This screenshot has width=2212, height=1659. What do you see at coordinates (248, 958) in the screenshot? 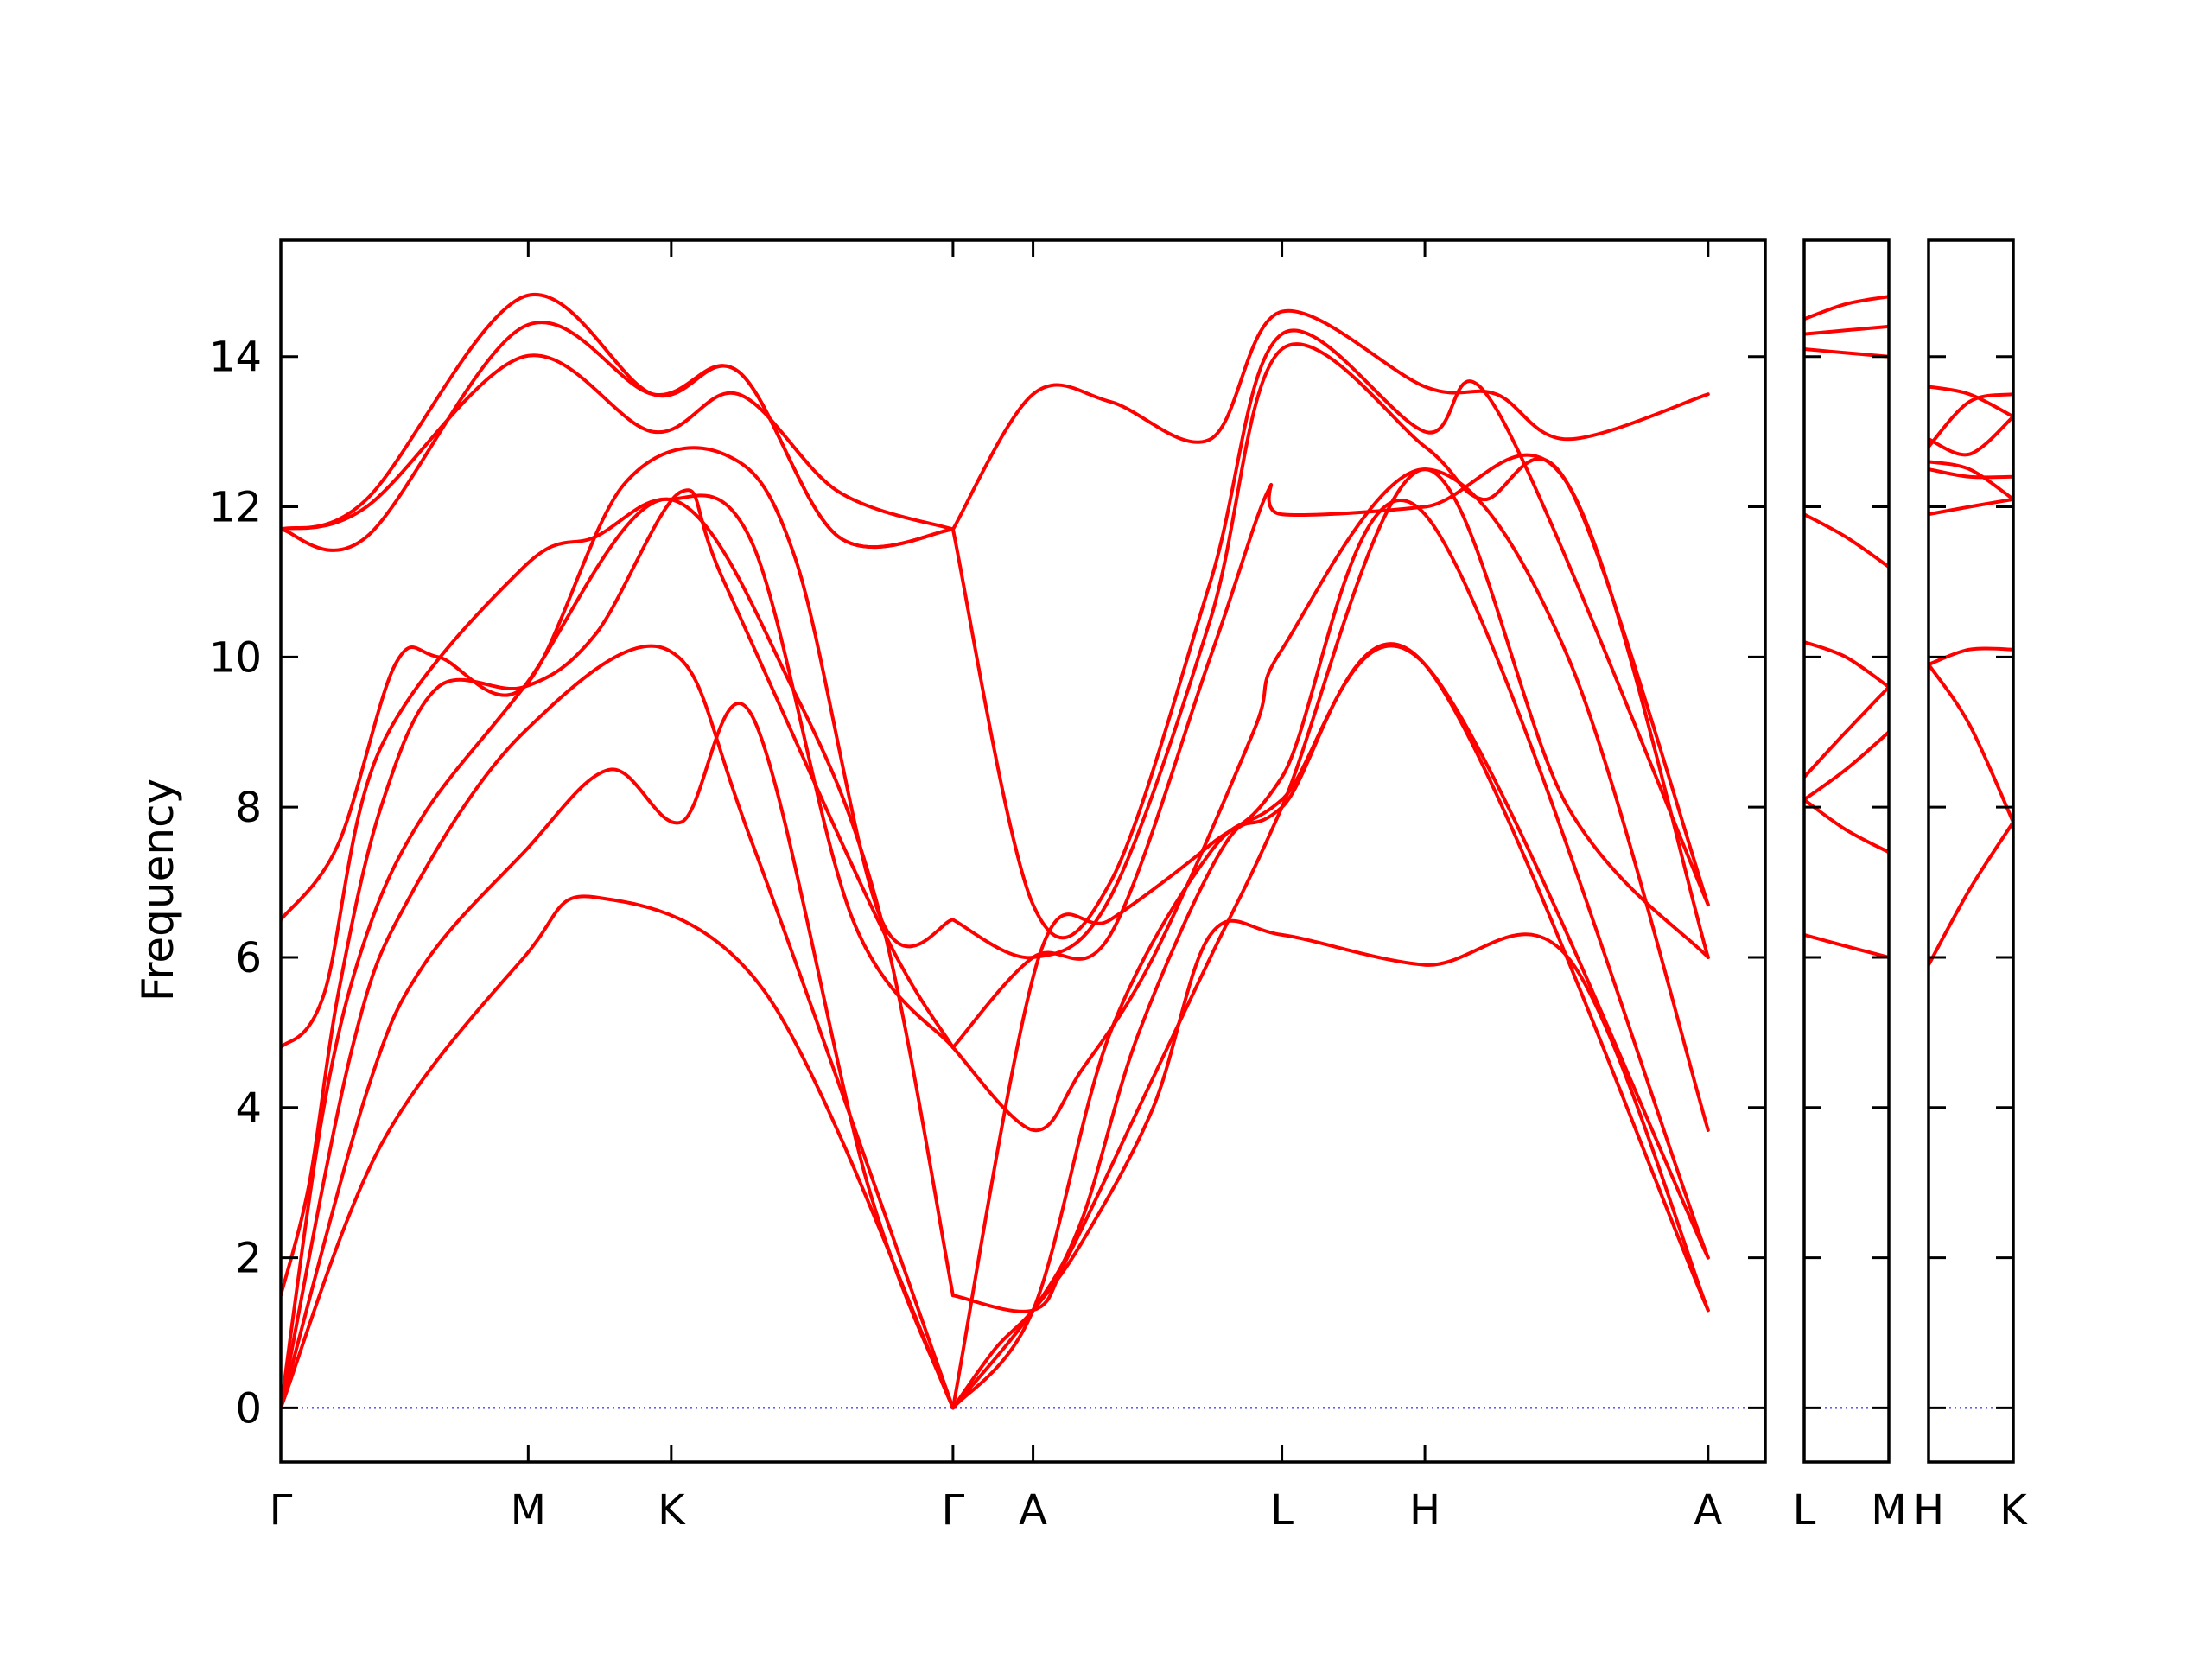
I see `y-tick-label: 6` at bounding box center [248, 958].